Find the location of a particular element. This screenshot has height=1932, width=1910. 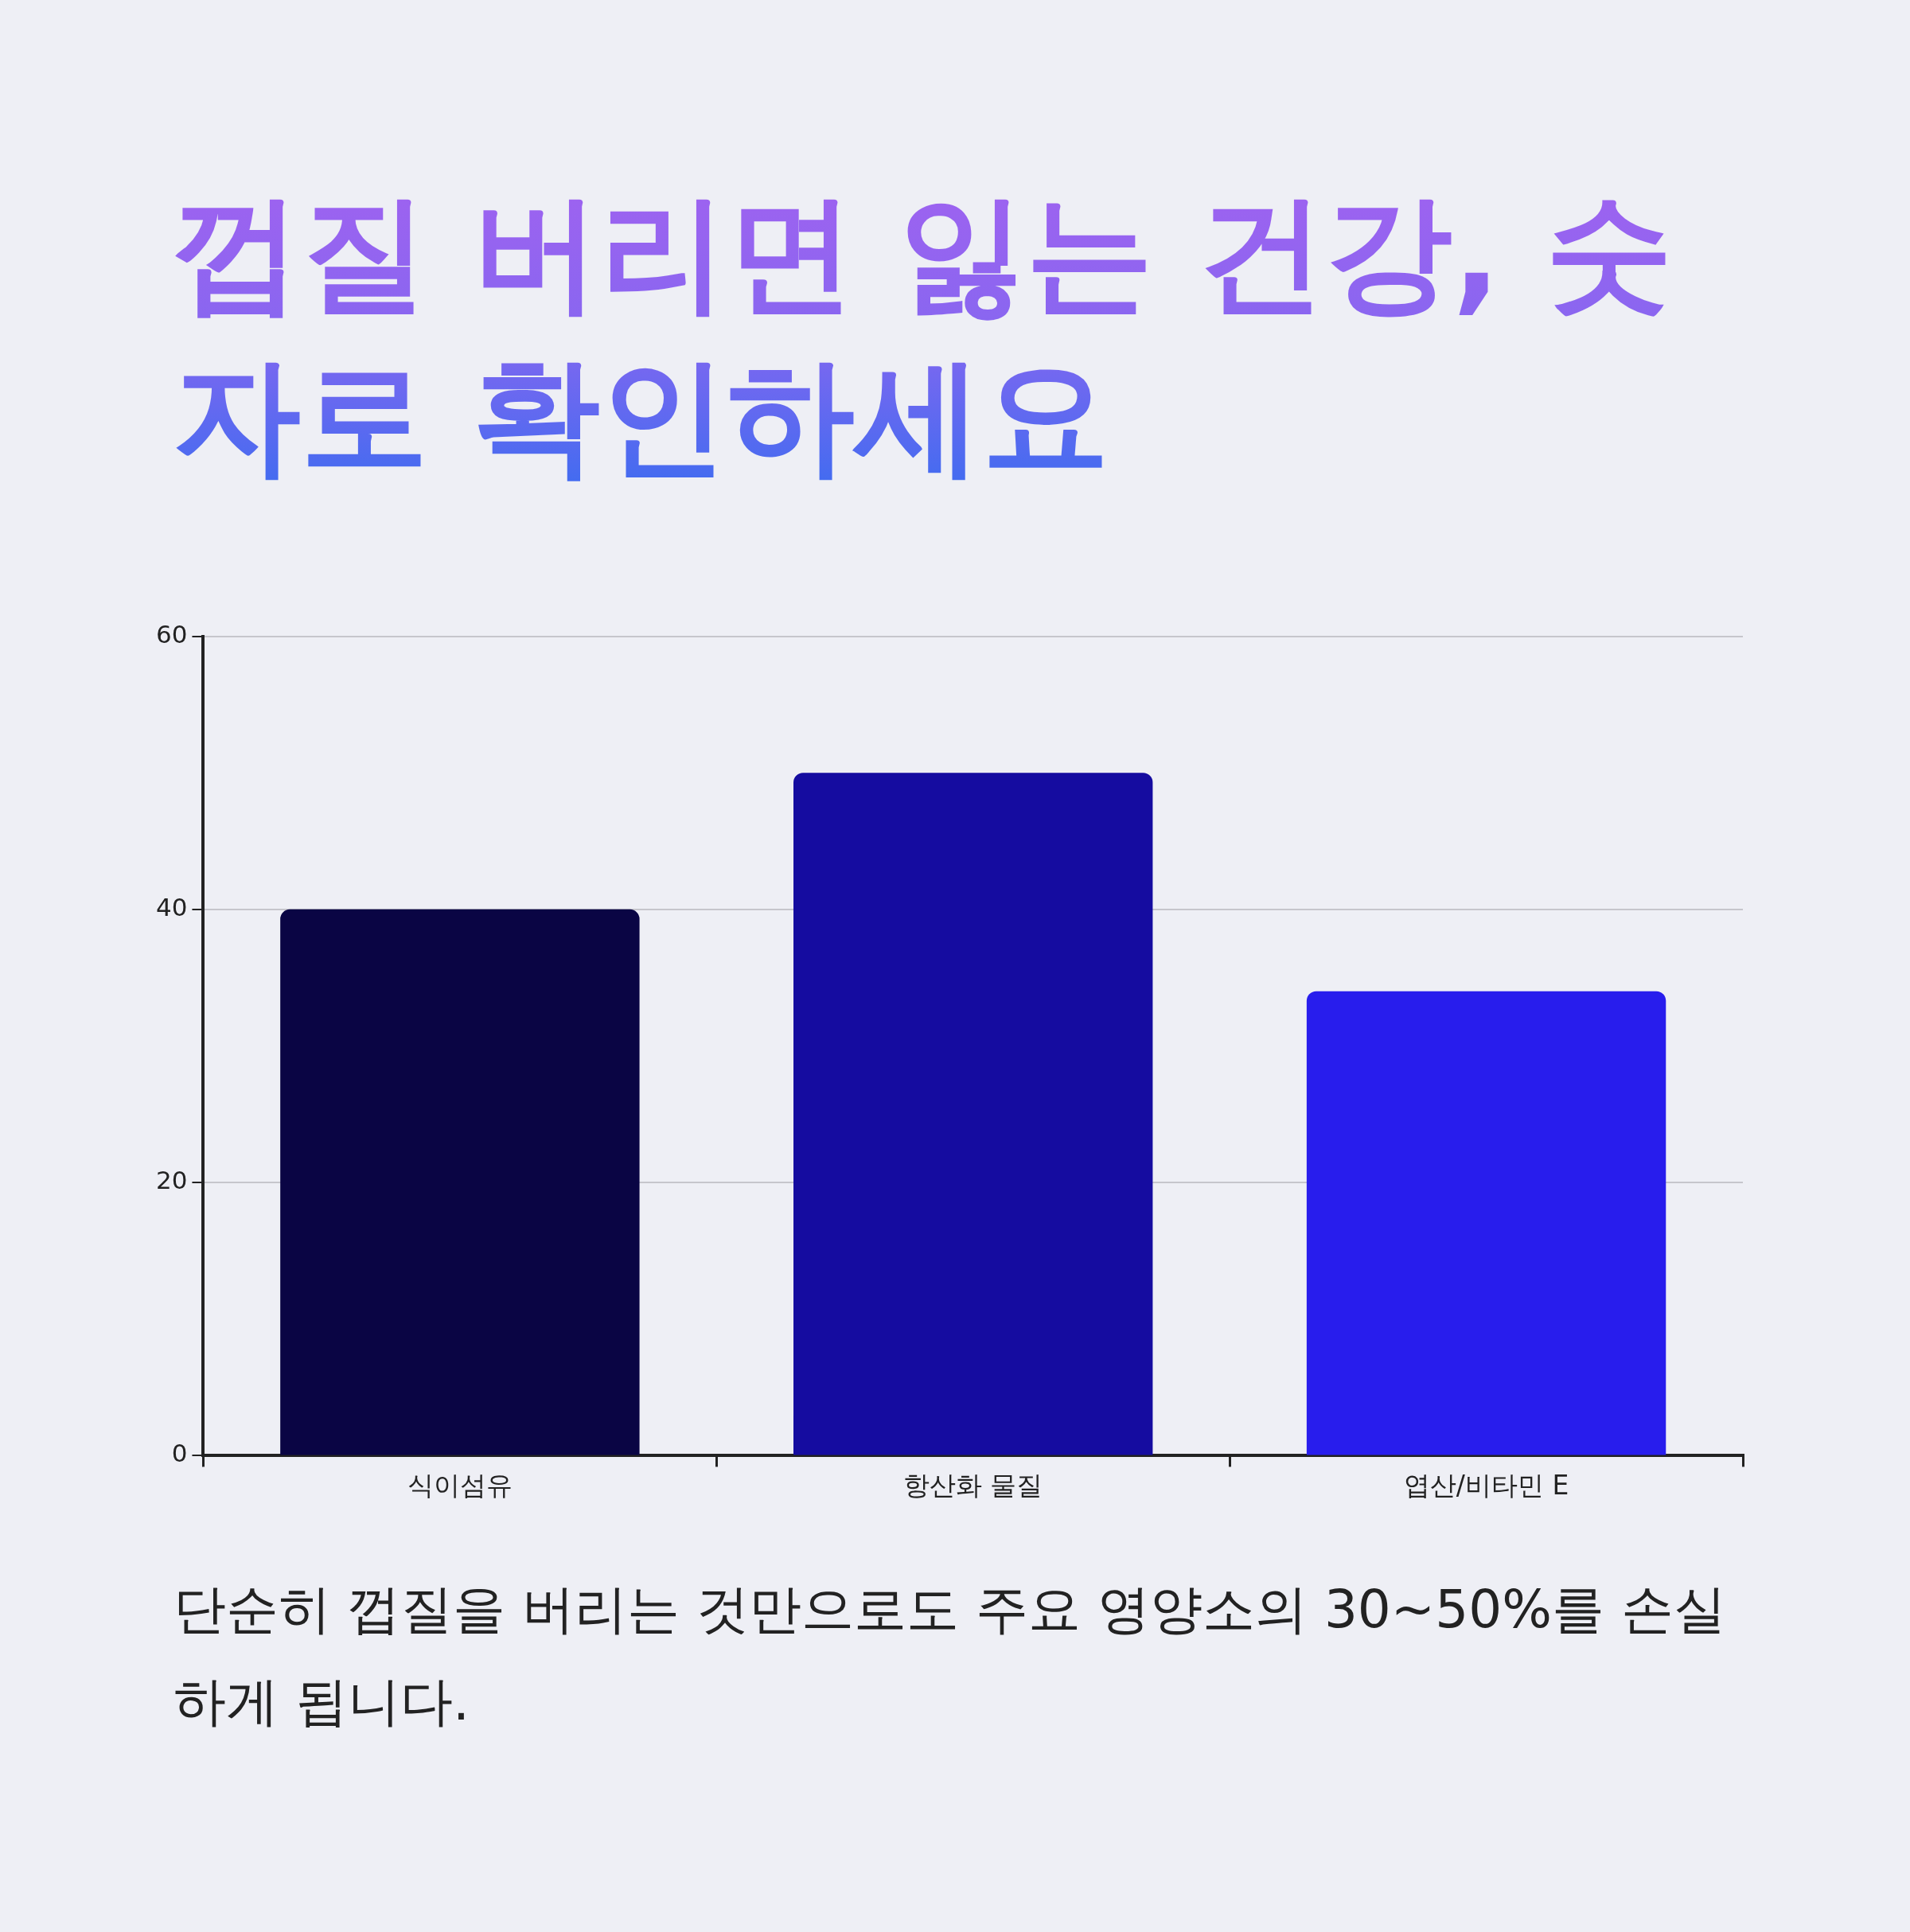

x-tick-label: 항산화 물질 is located at coordinates (972, 1485).